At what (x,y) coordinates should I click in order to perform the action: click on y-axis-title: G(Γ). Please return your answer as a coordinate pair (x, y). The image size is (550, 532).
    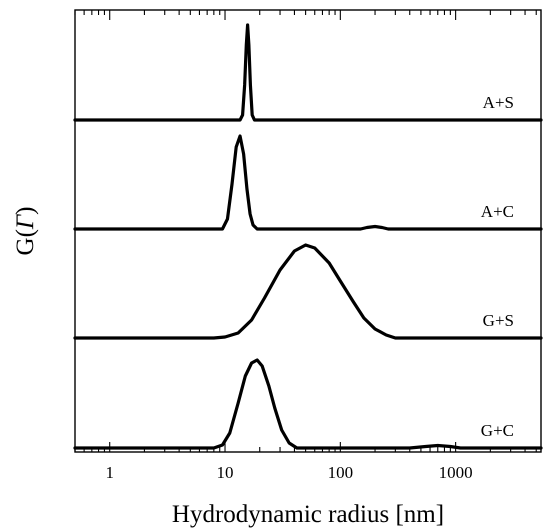
    Looking at the image, I should click on (25, 231).